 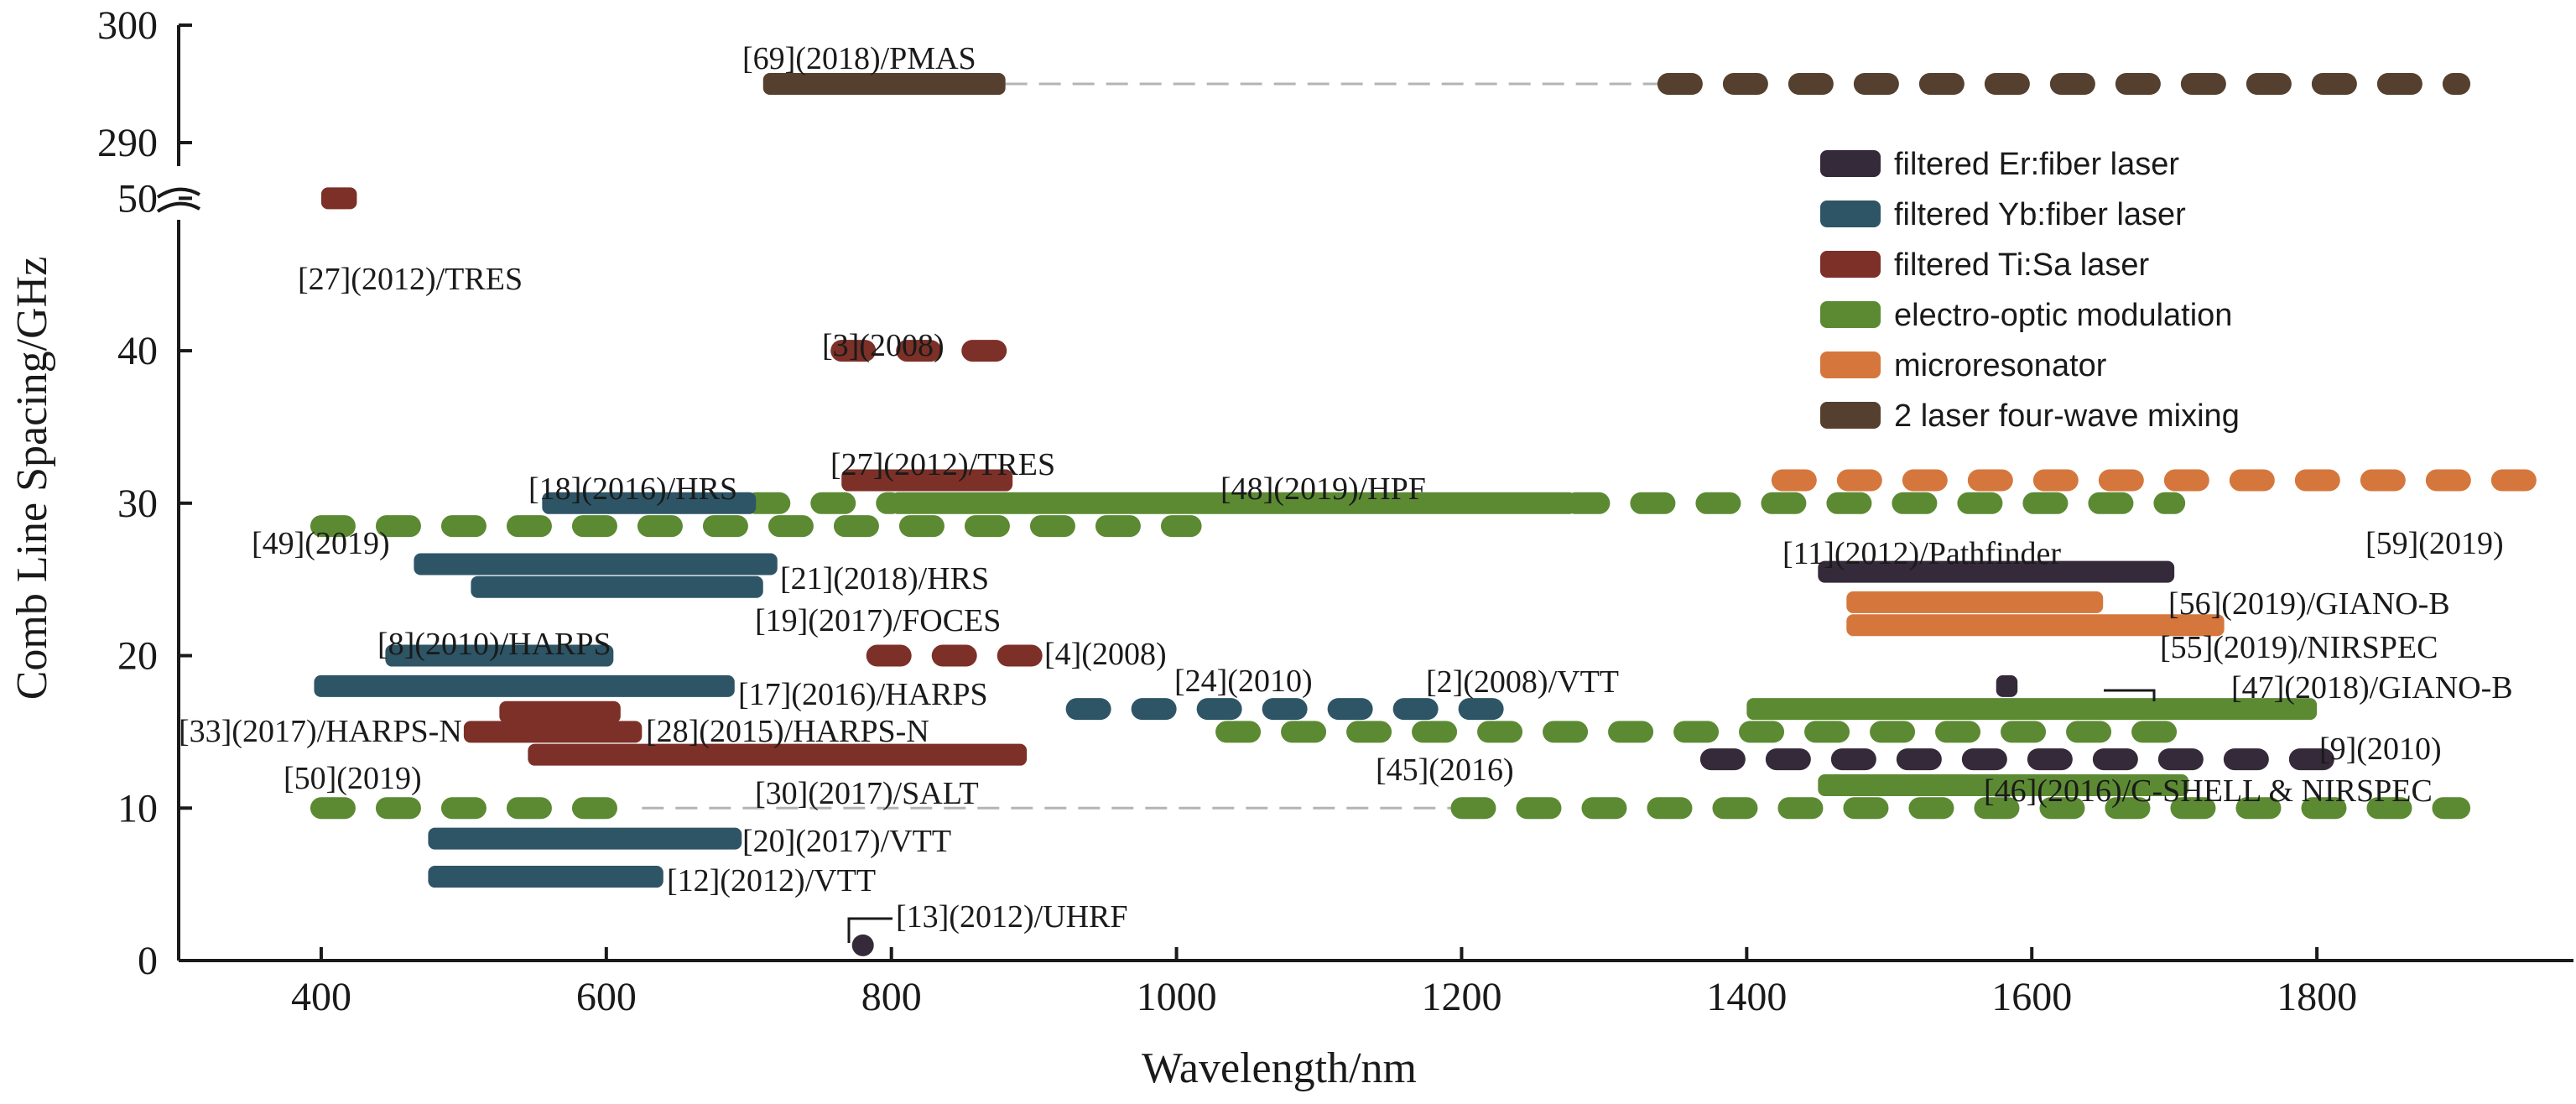 What do you see at coordinates (2036, 164) in the screenshot?
I see `legend-label: filtered Er:fiber laser` at bounding box center [2036, 164].